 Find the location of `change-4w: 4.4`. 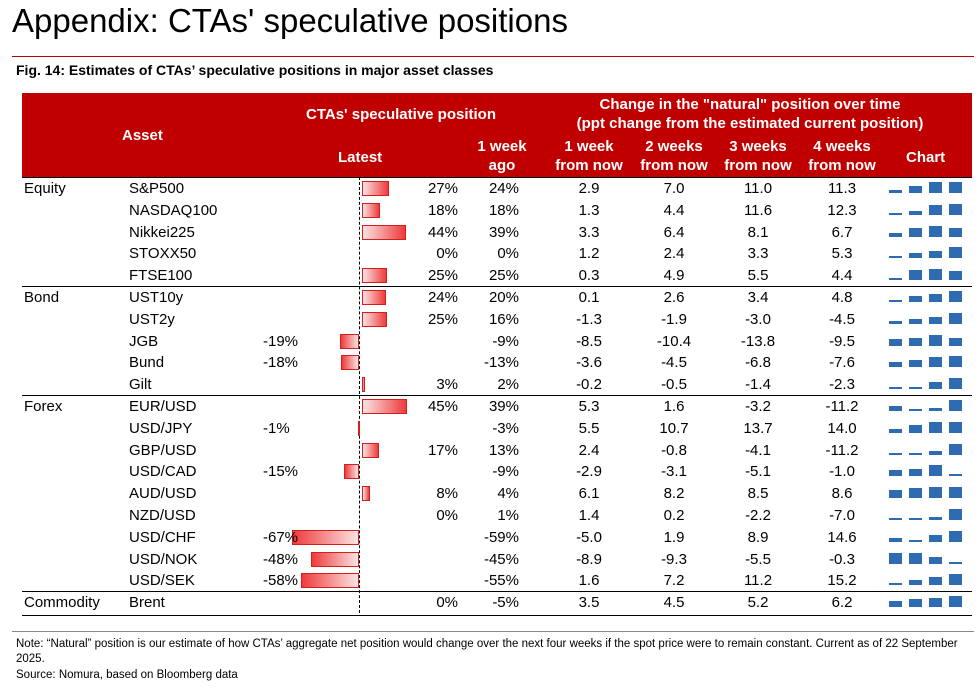

change-4w: 4.4 is located at coordinates (842, 276).